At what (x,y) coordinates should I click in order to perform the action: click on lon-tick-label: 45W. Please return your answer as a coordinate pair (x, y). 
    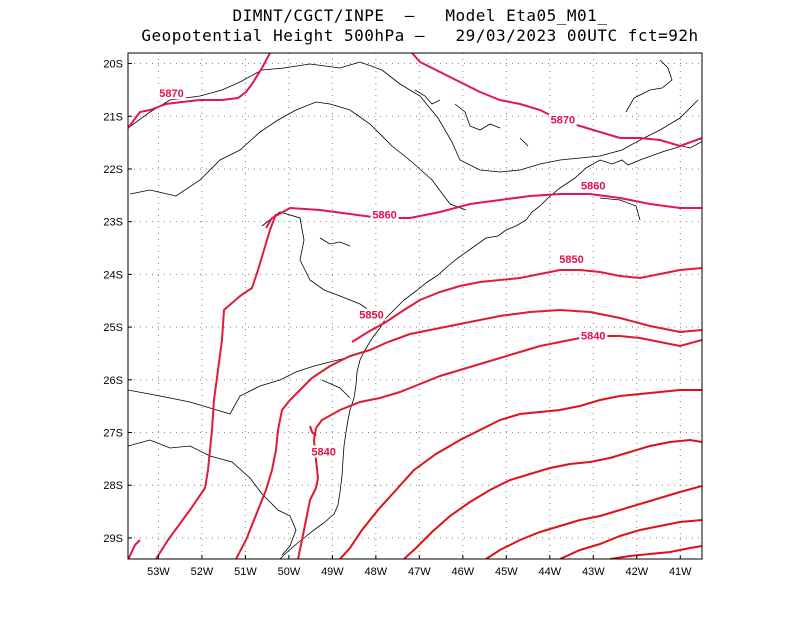
    Looking at the image, I should click on (506, 572).